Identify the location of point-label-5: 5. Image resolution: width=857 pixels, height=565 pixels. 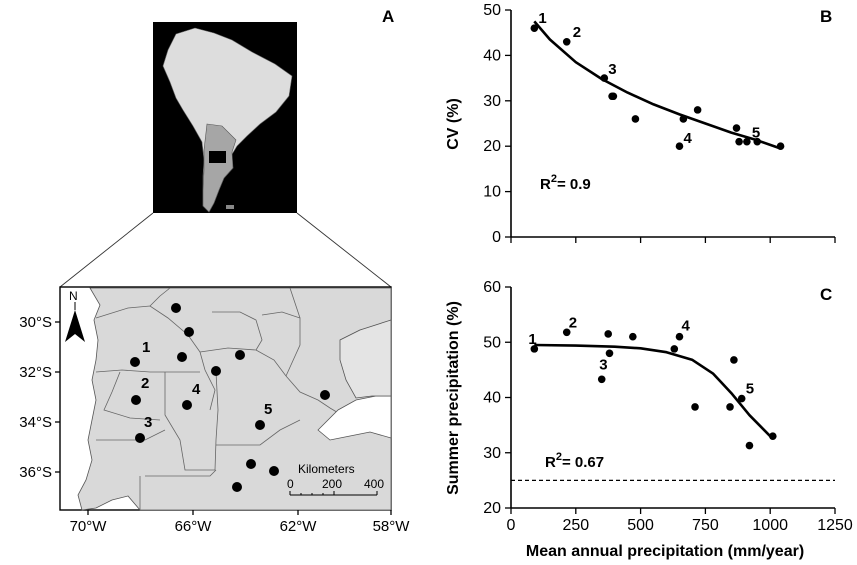
(756, 133).